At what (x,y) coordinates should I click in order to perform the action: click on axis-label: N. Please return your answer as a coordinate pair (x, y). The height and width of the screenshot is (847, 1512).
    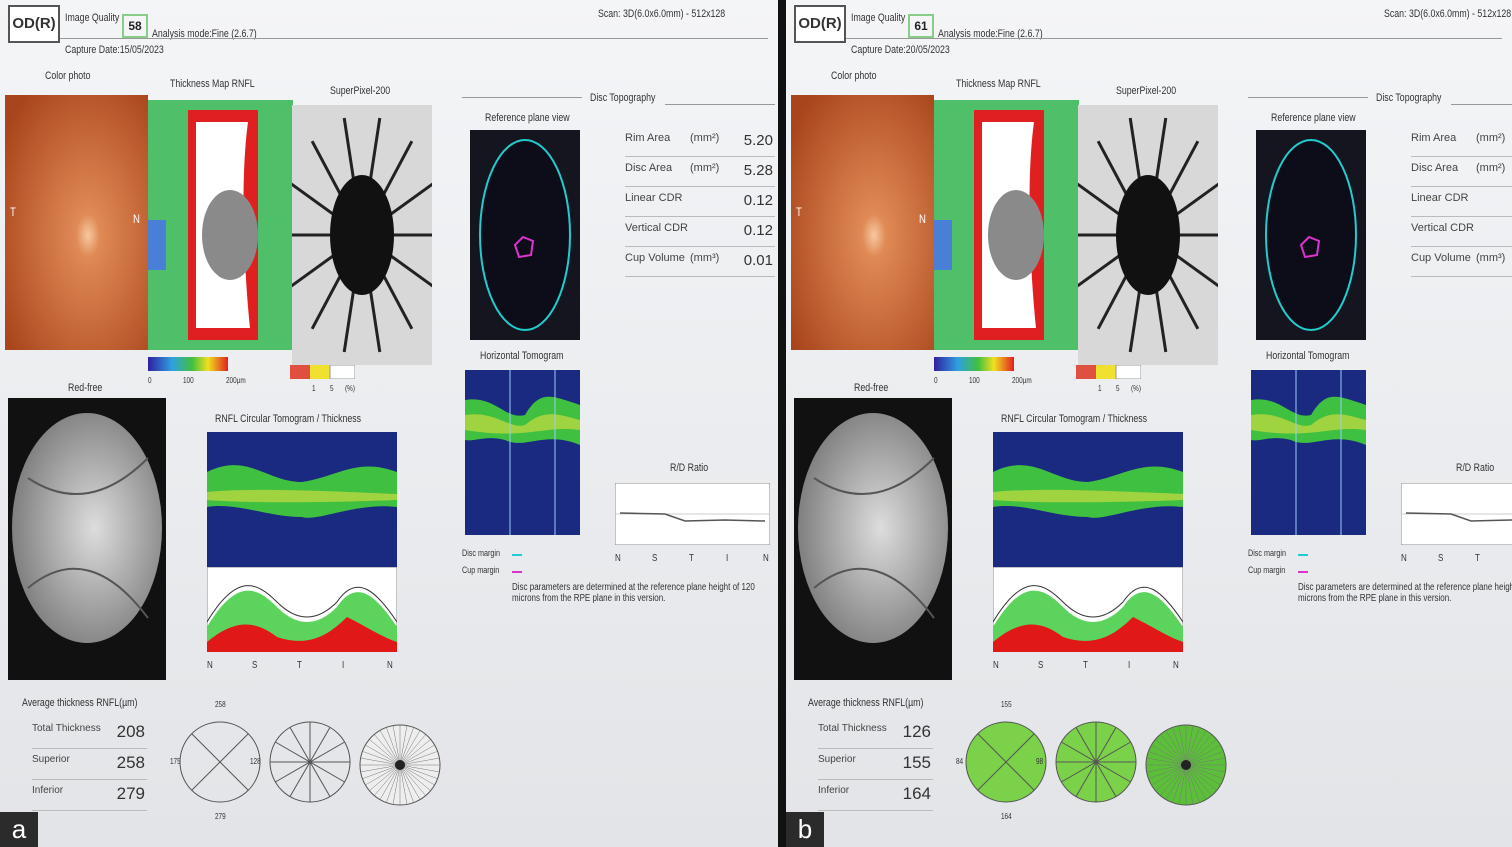
    Looking at the image, I should click on (766, 558).